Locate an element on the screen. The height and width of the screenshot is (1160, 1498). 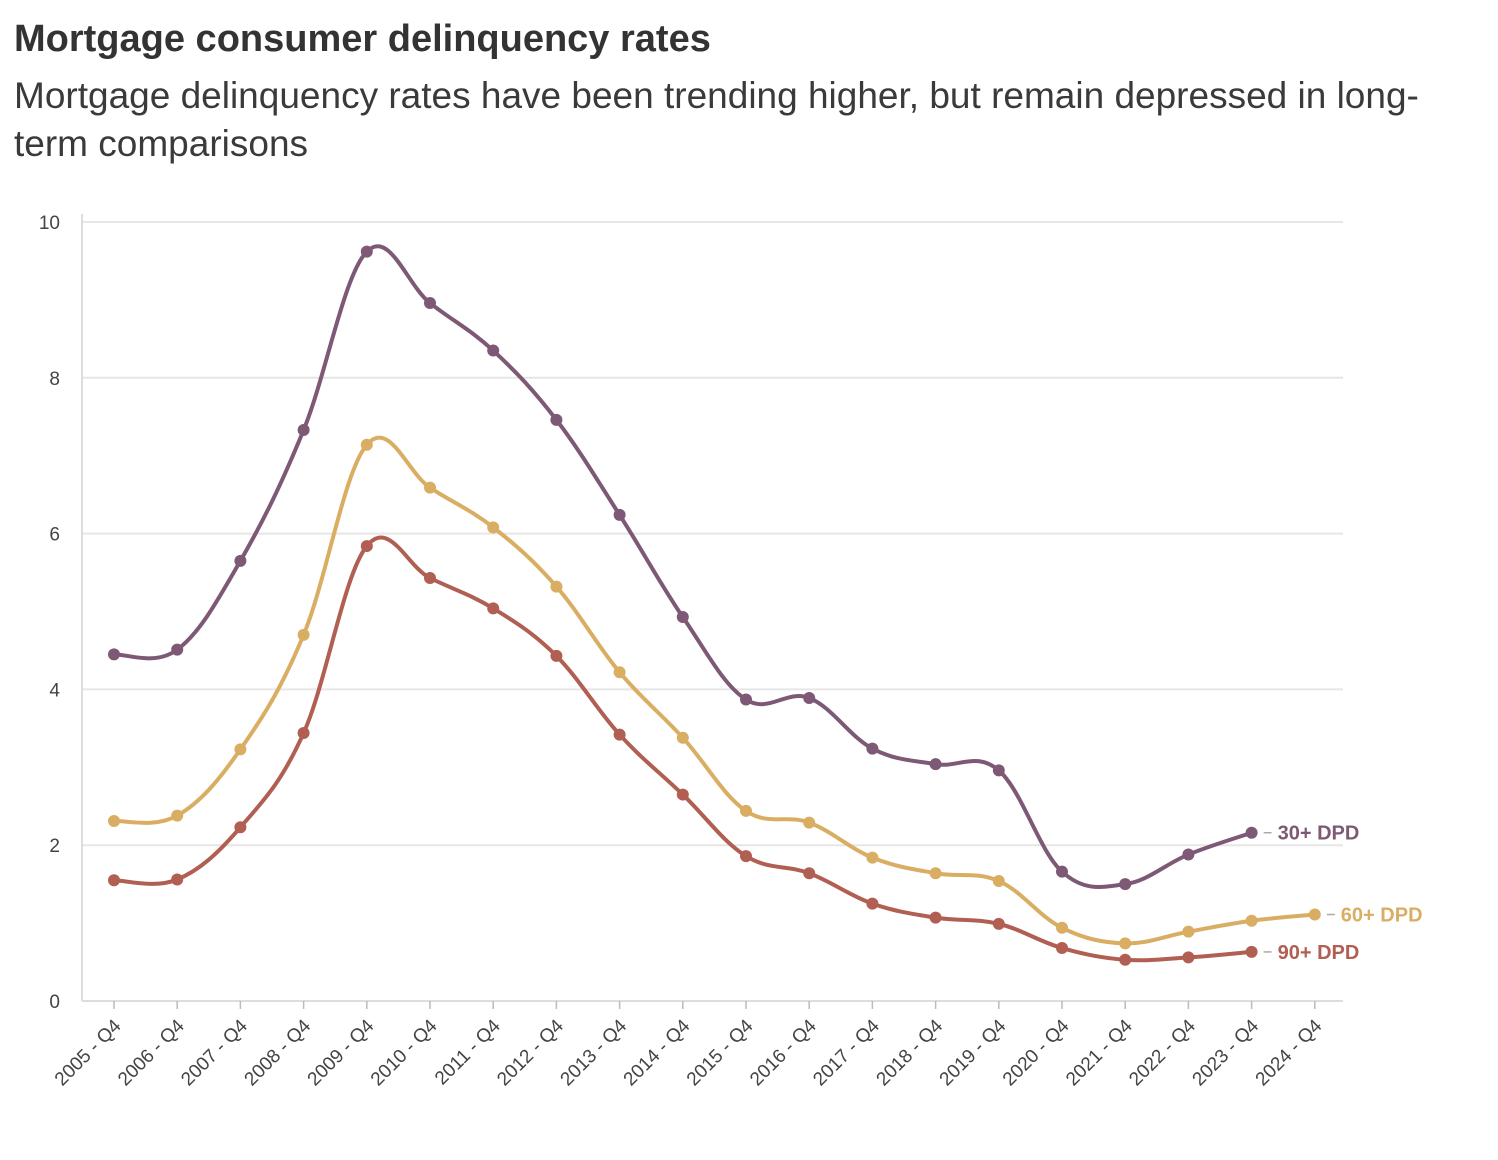
series-label-30-dpd: 30+ DPD is located at coordinates (1319, 834).